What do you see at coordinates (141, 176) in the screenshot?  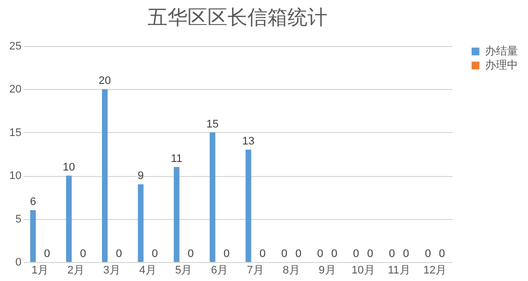 I see `data-label: 9` at bounding box center [141, 176].